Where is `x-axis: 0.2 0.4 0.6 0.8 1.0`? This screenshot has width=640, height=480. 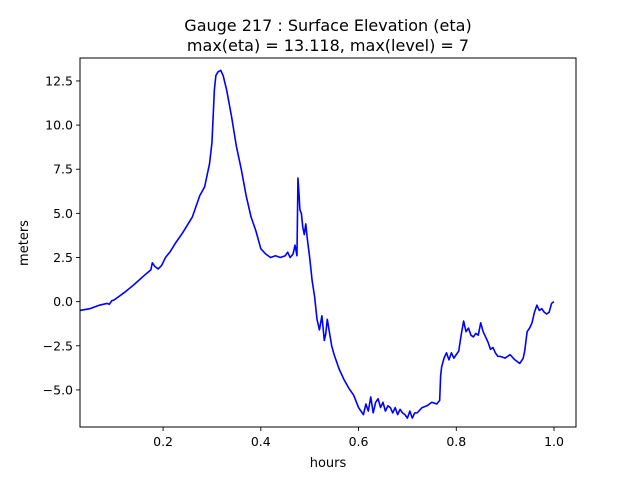
x-axis: 0.2 0.4 0.6 0.8 1.0 is located at coordinates (358, 438).